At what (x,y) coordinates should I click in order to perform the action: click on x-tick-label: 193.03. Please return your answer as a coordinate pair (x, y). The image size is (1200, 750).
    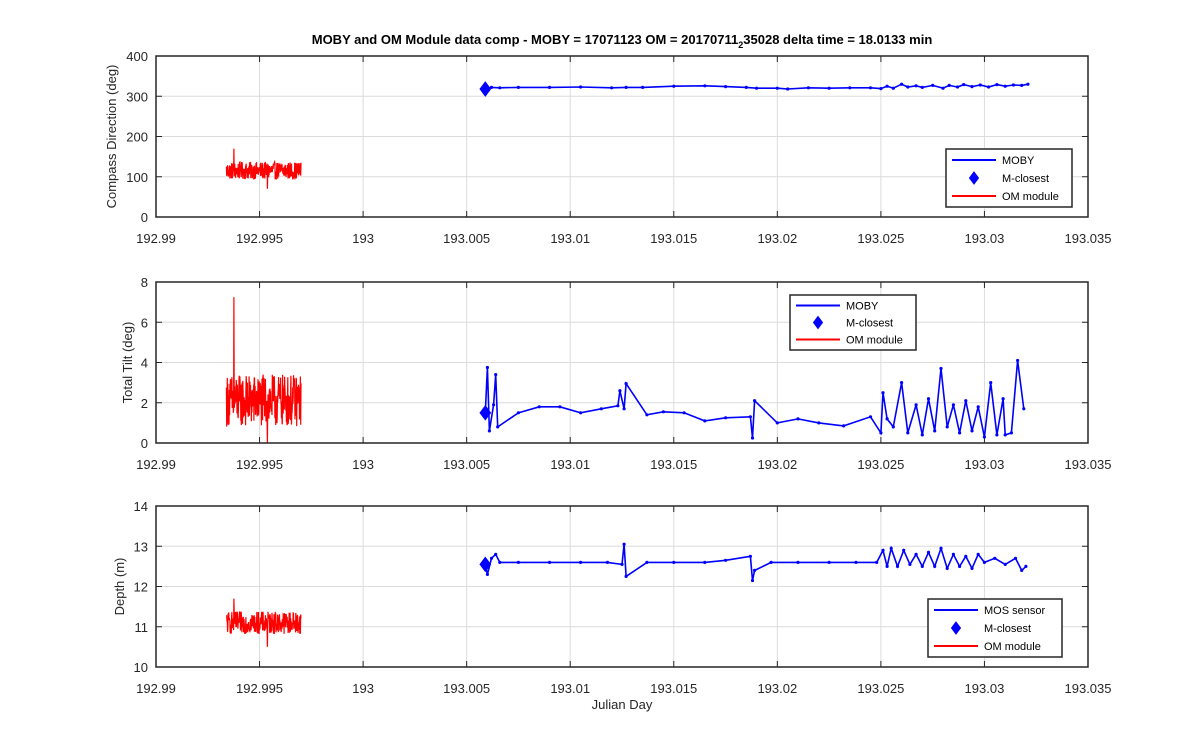
    Looking at the image, I should click on (985, 464).